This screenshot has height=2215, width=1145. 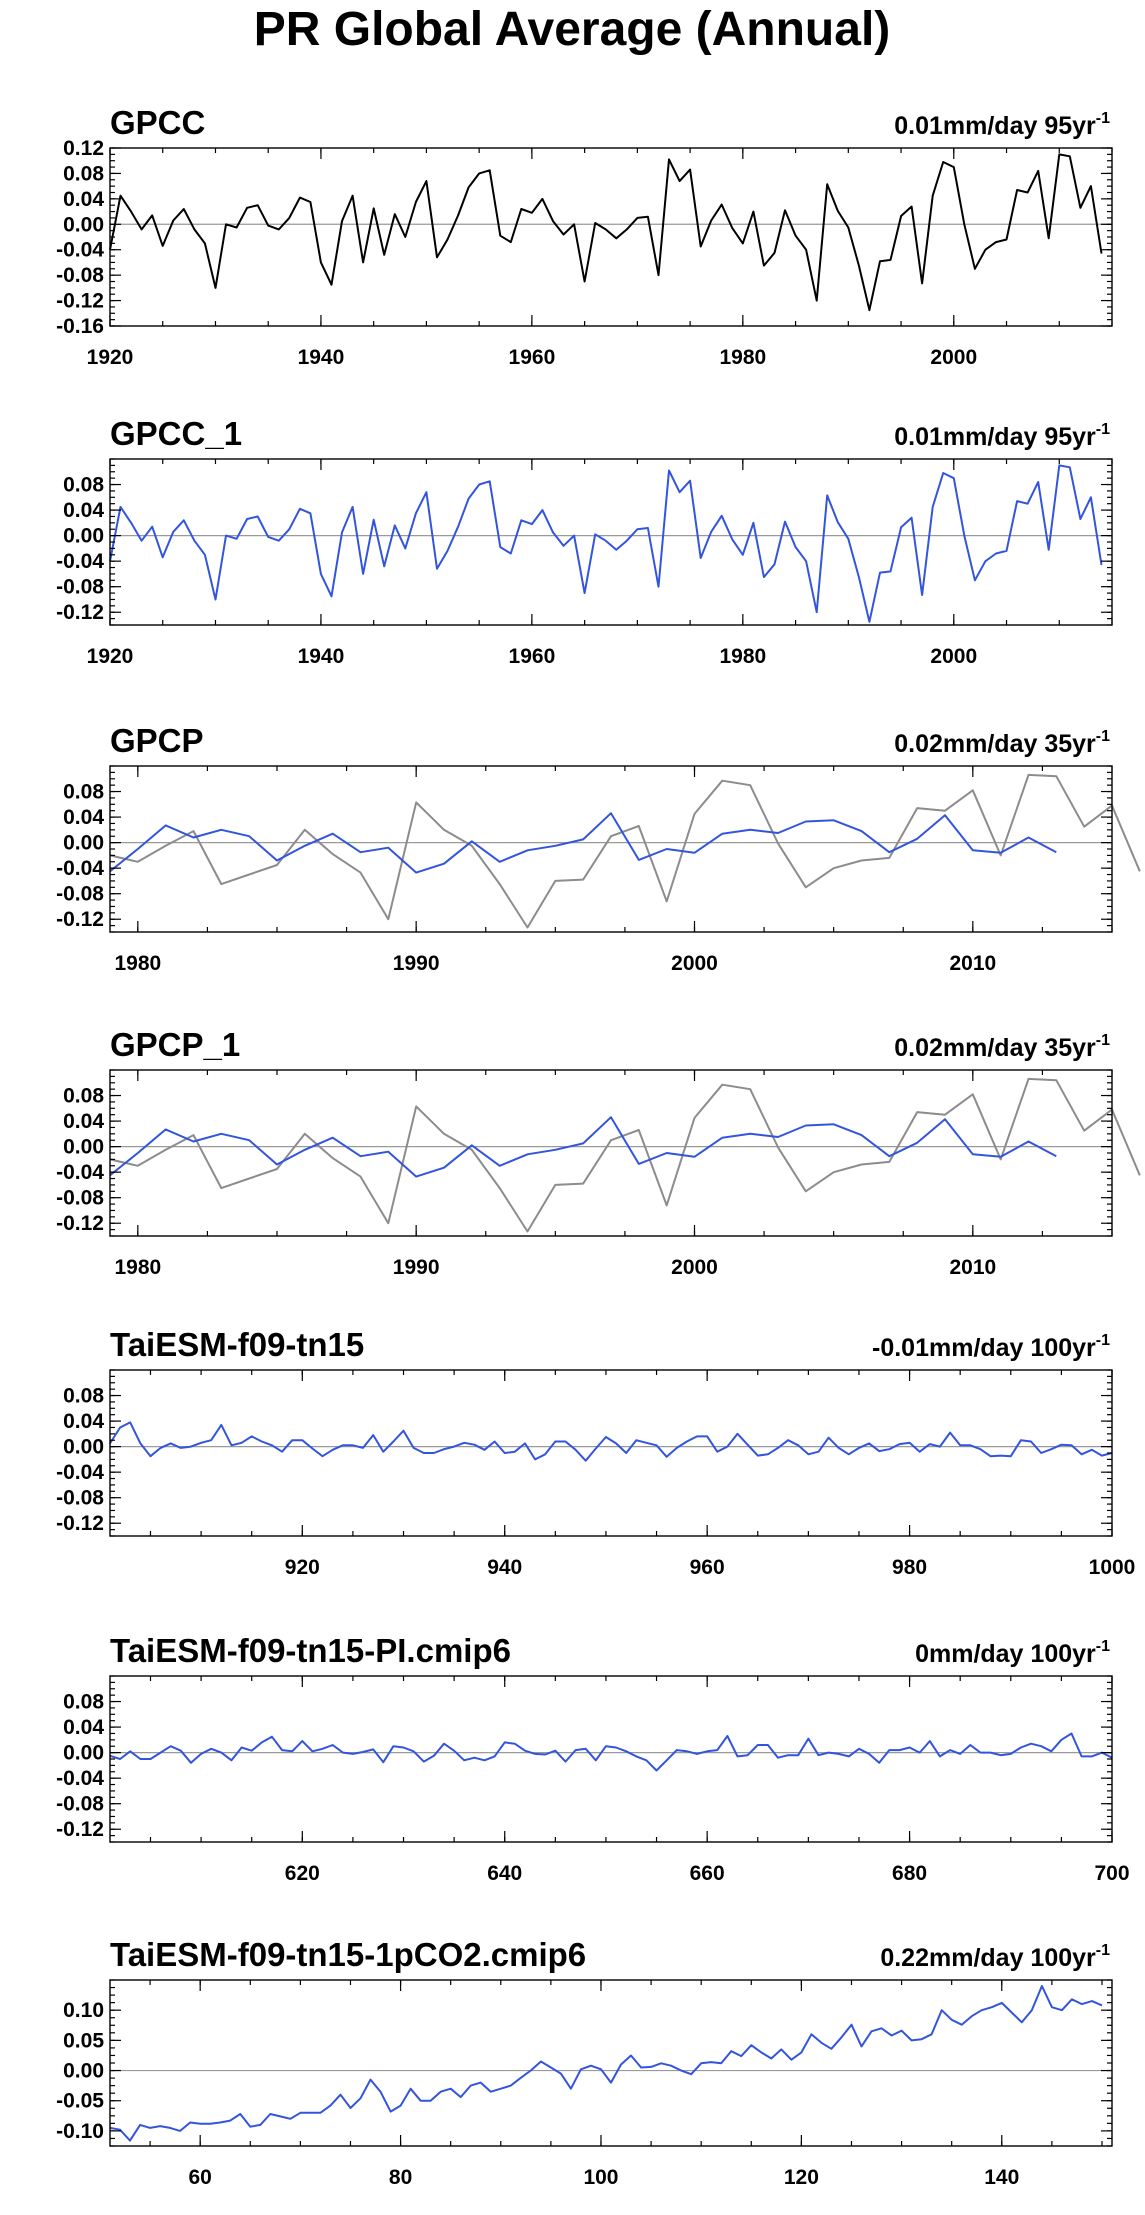 I want to click on trend-text: 0.22mm/day 100yr, so click(x=988, y=1958).